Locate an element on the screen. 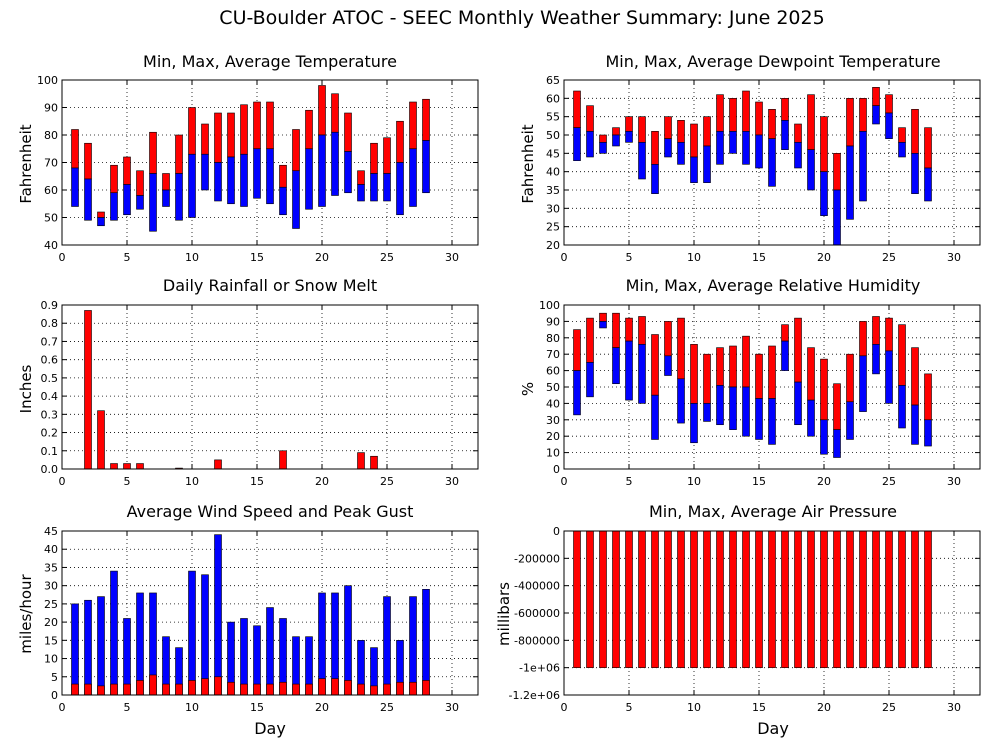 Image resolution: width=1000 pixels, height=750 pixels. y-tick-label: -600000 is located at coordinates (537, 613).